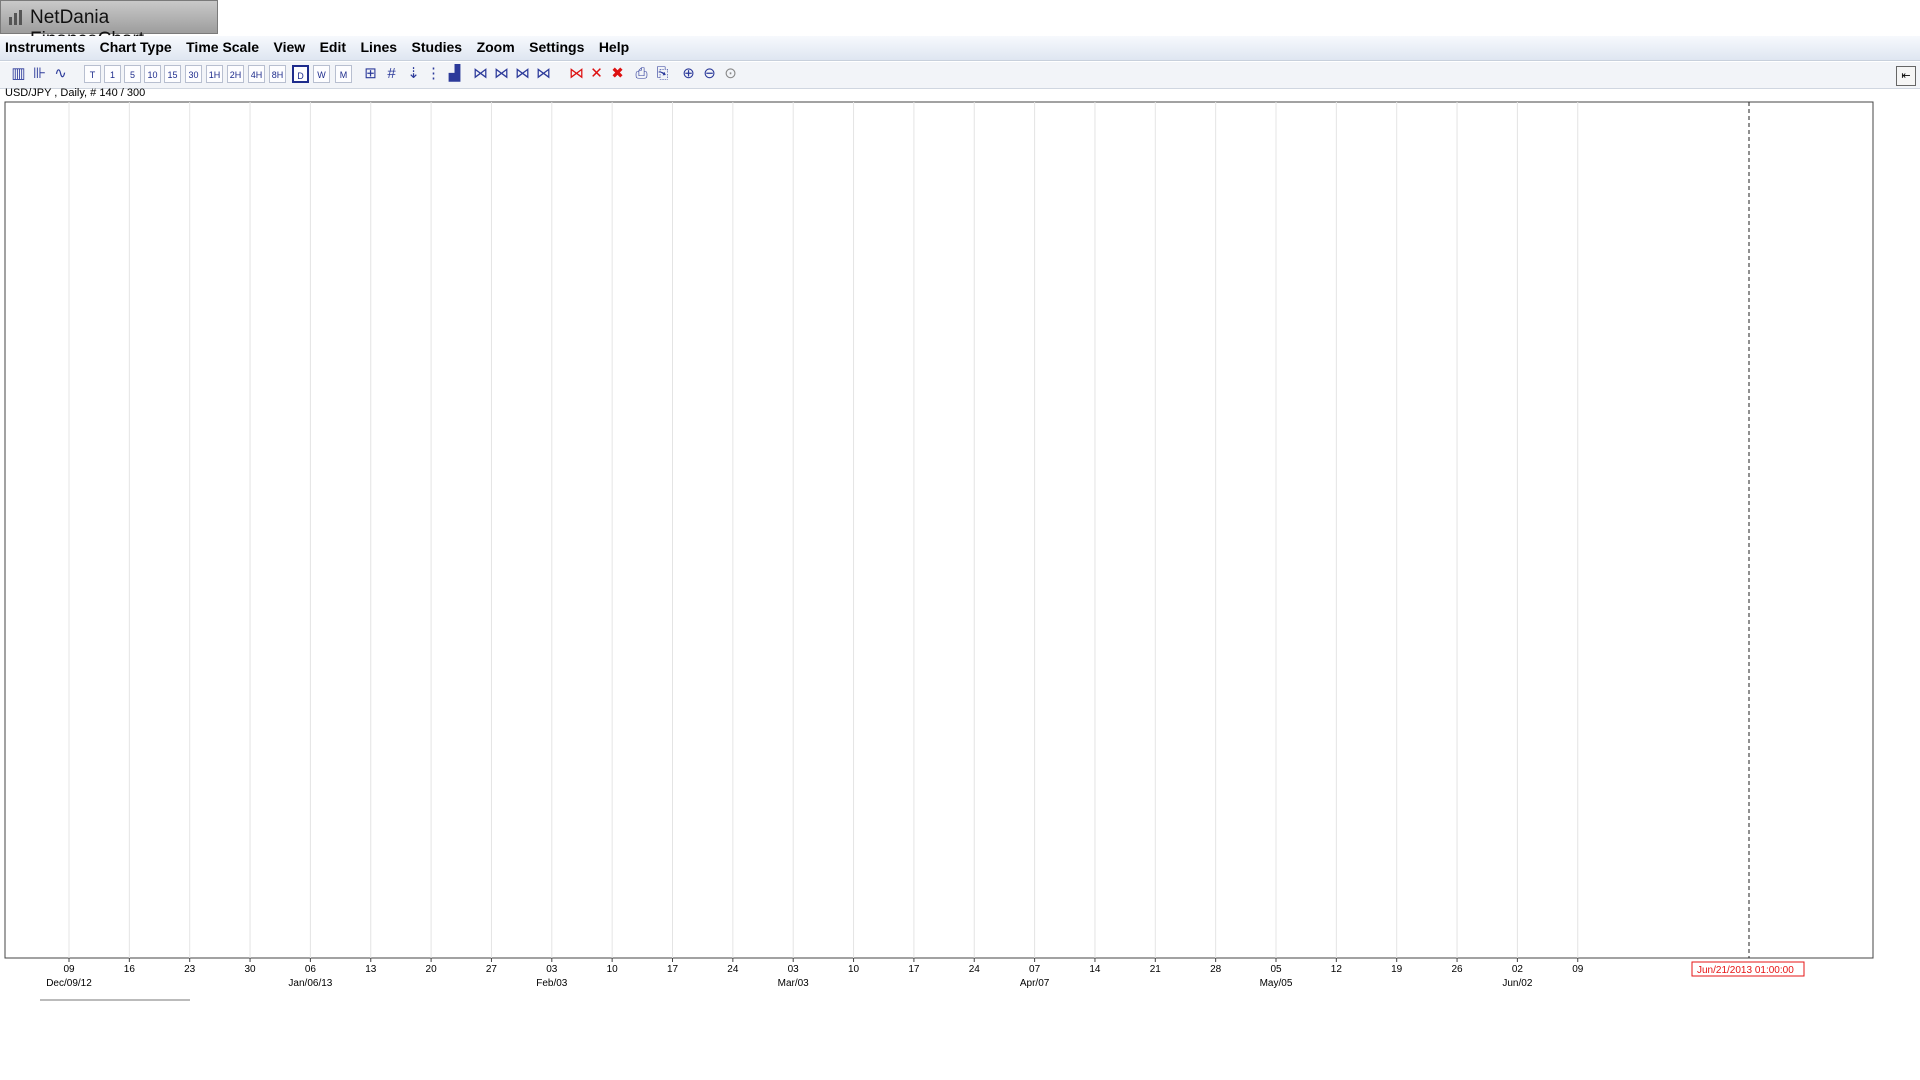 Image resolution: width=1920 pixels, height=1080 pixels. I want to click on x-tick-label: 23, so click(190, 969).